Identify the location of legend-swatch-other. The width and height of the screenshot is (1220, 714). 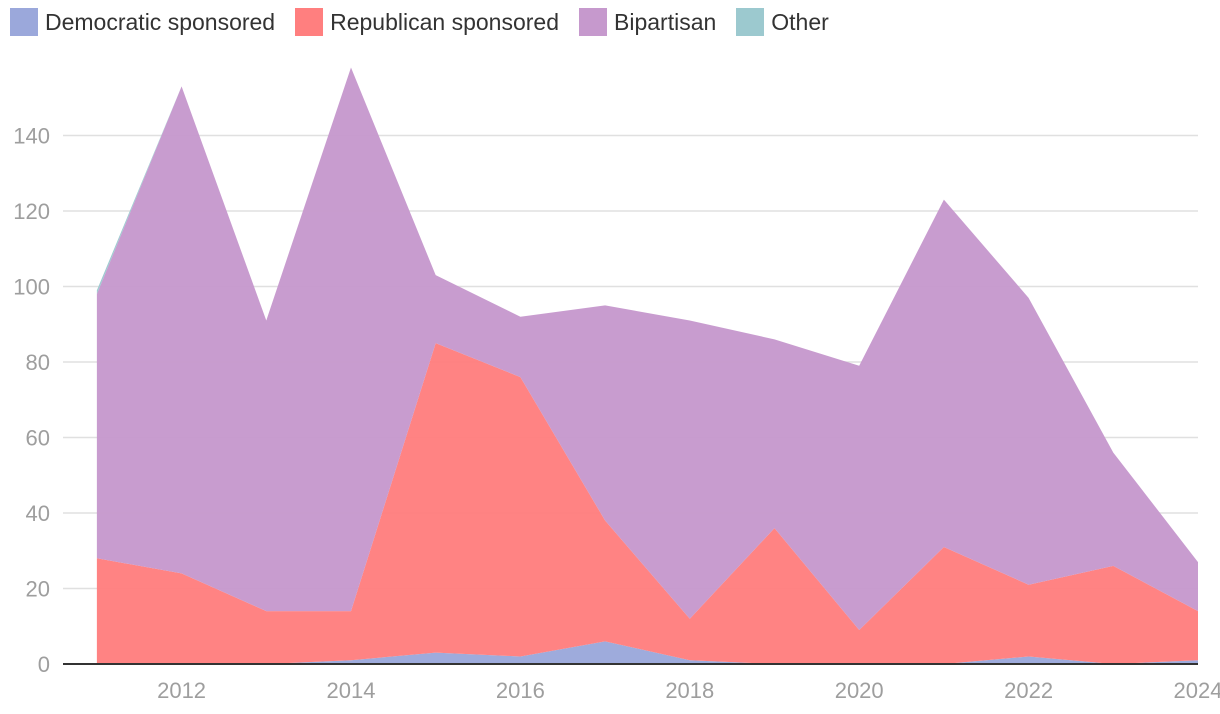
(750, 22).